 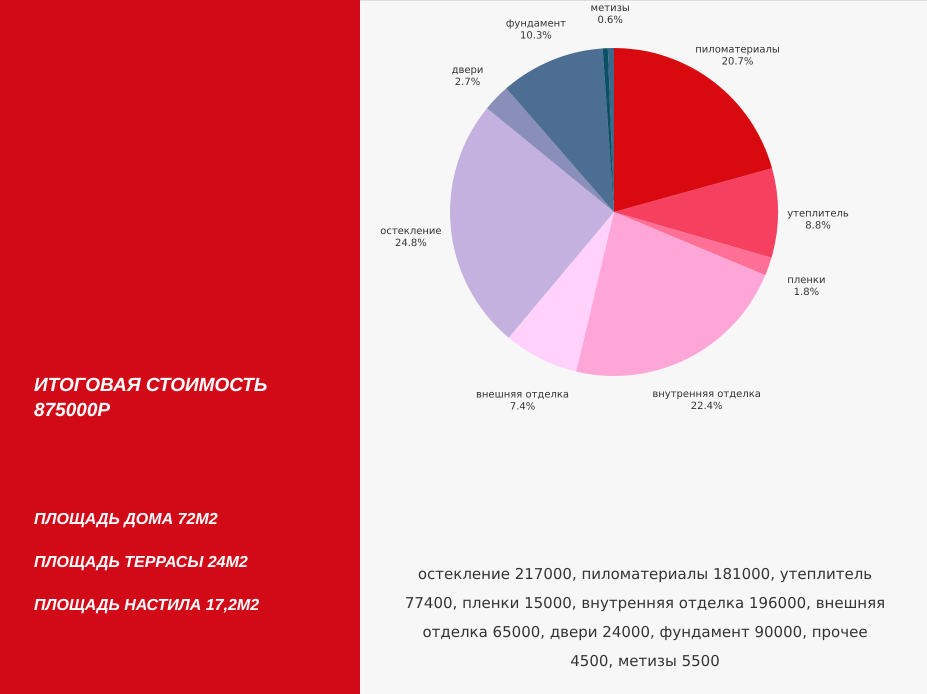 What do you see at coordinates (737, 50) in the screenshot?
I see `slice-label: пиломатериалы` at bounding box center [737, 50].